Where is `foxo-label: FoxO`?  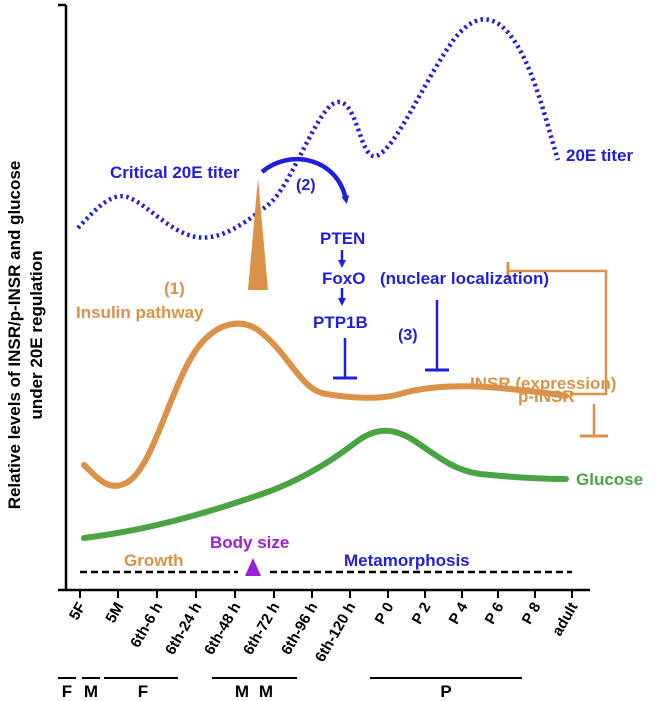 foxo-label: FoxO is located at coordinates (343, 278).